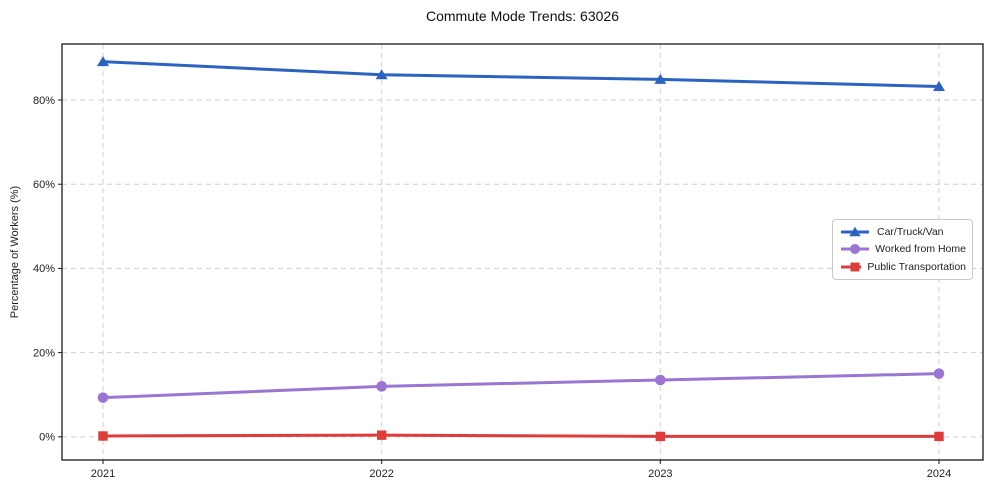 Image resolution: width=990 pixels, height=490 pixels. Describe the element at coordinates (521, 386) in the screenshot. I see `series-line-worked-from-home` at that location.